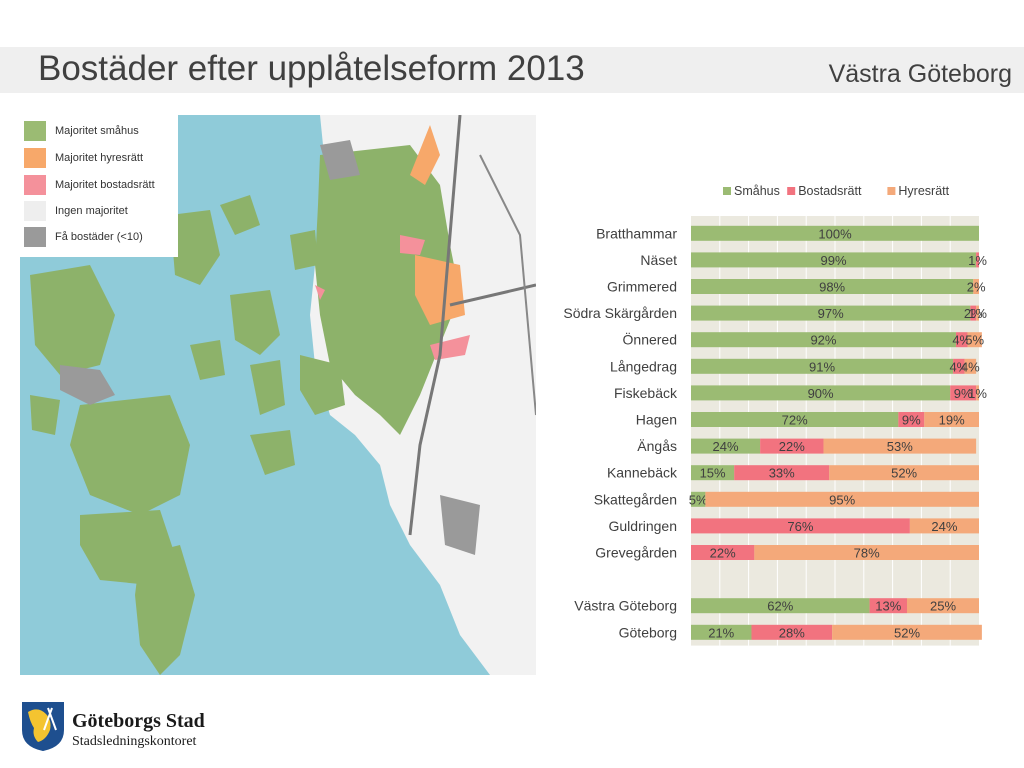 Image resolution: width=1024 pixels, height=768 pixels. What do you see at coordinates (646, 393) in the screenshot?
I see `category-label: Fiskebäck` at bounding box center [646, 393].